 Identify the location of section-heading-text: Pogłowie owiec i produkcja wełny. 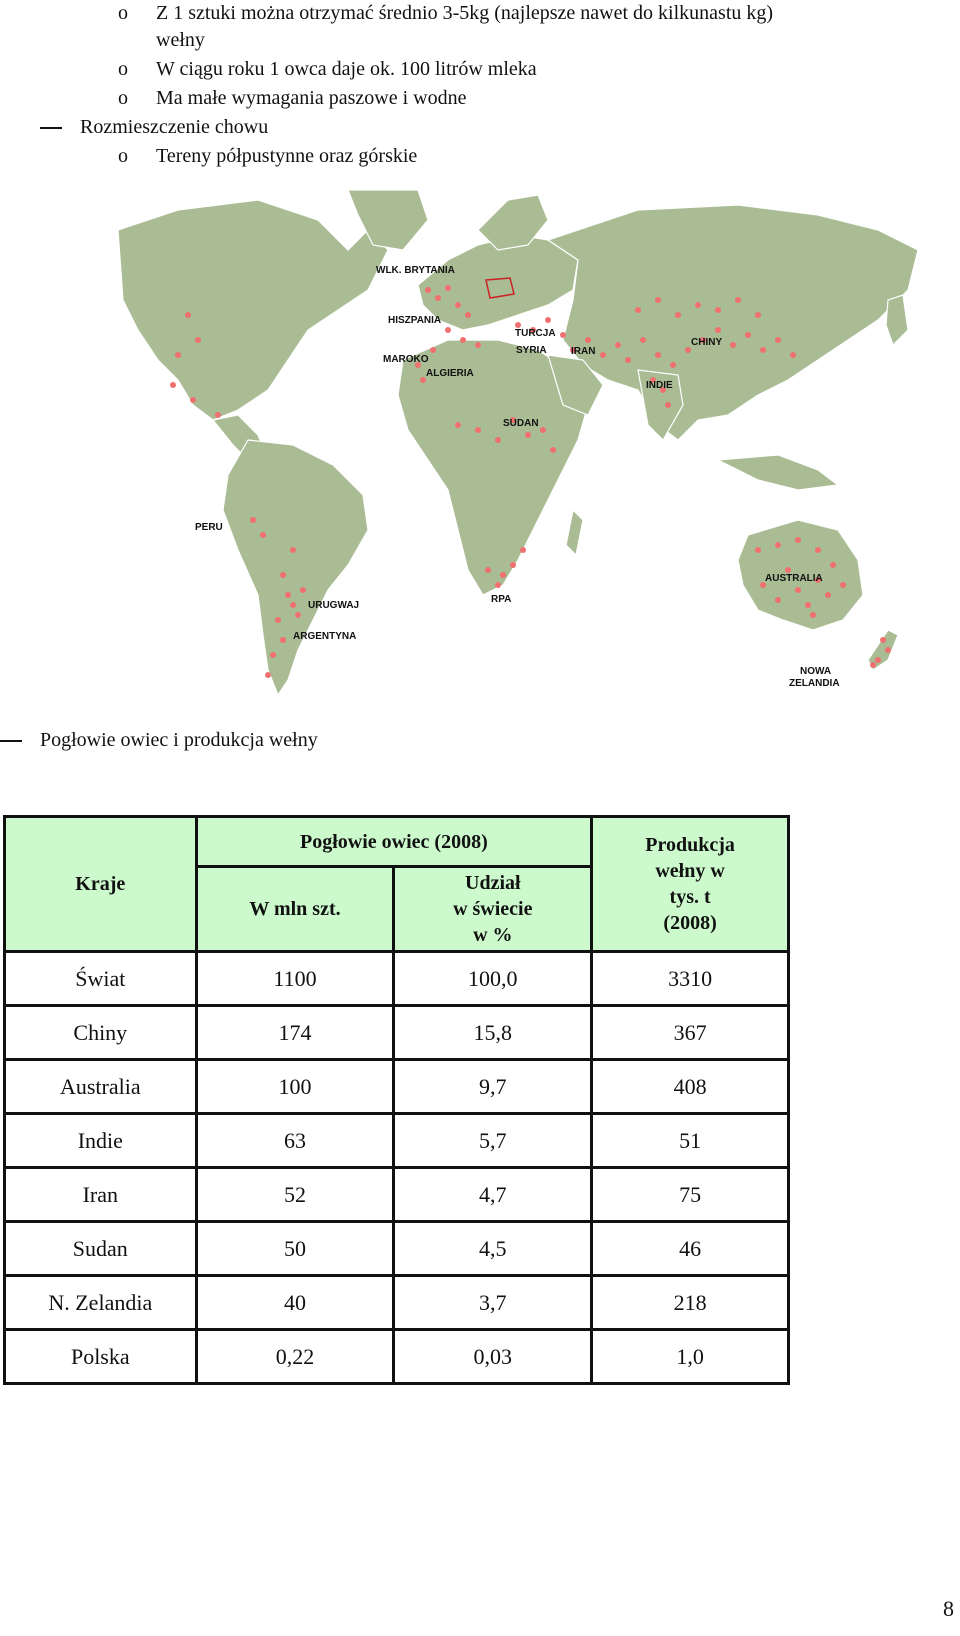
(179, 740).